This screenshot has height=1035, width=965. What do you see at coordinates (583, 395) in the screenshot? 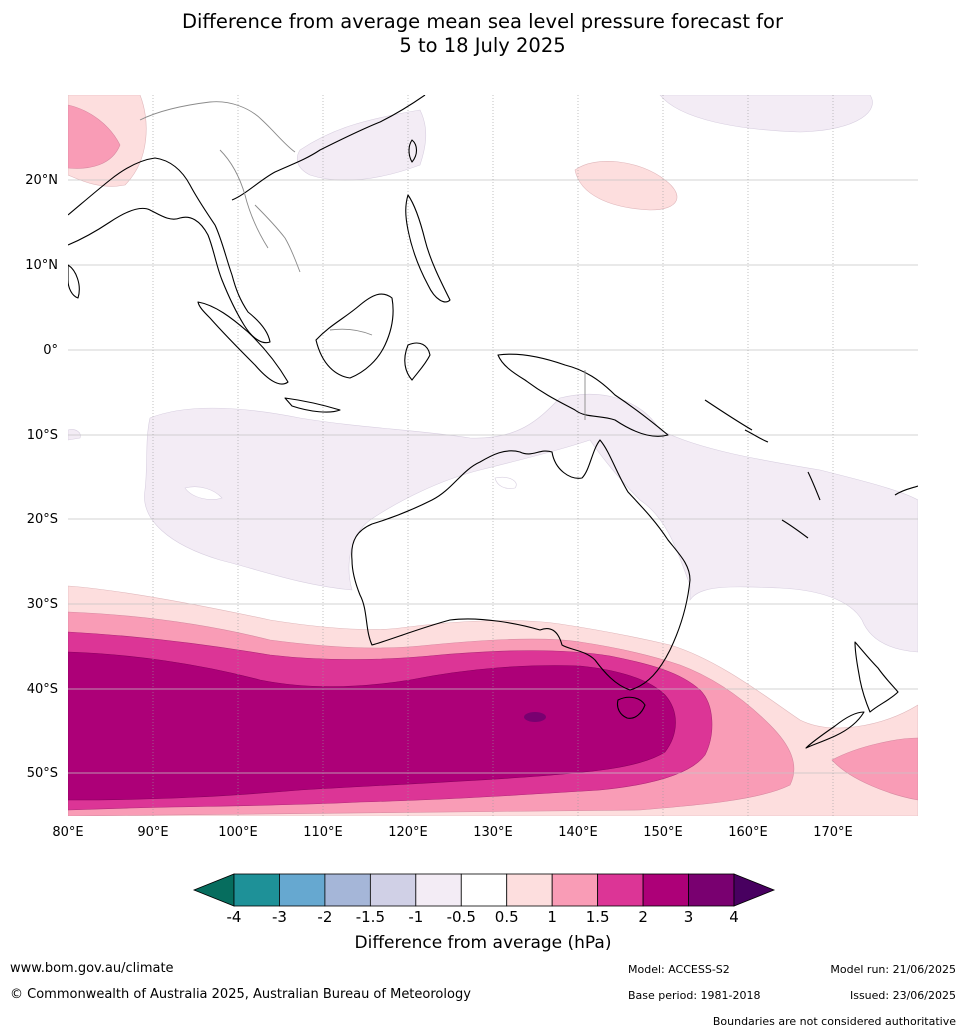
I see `new-guinea-outline` at bounding box center [583, 395].